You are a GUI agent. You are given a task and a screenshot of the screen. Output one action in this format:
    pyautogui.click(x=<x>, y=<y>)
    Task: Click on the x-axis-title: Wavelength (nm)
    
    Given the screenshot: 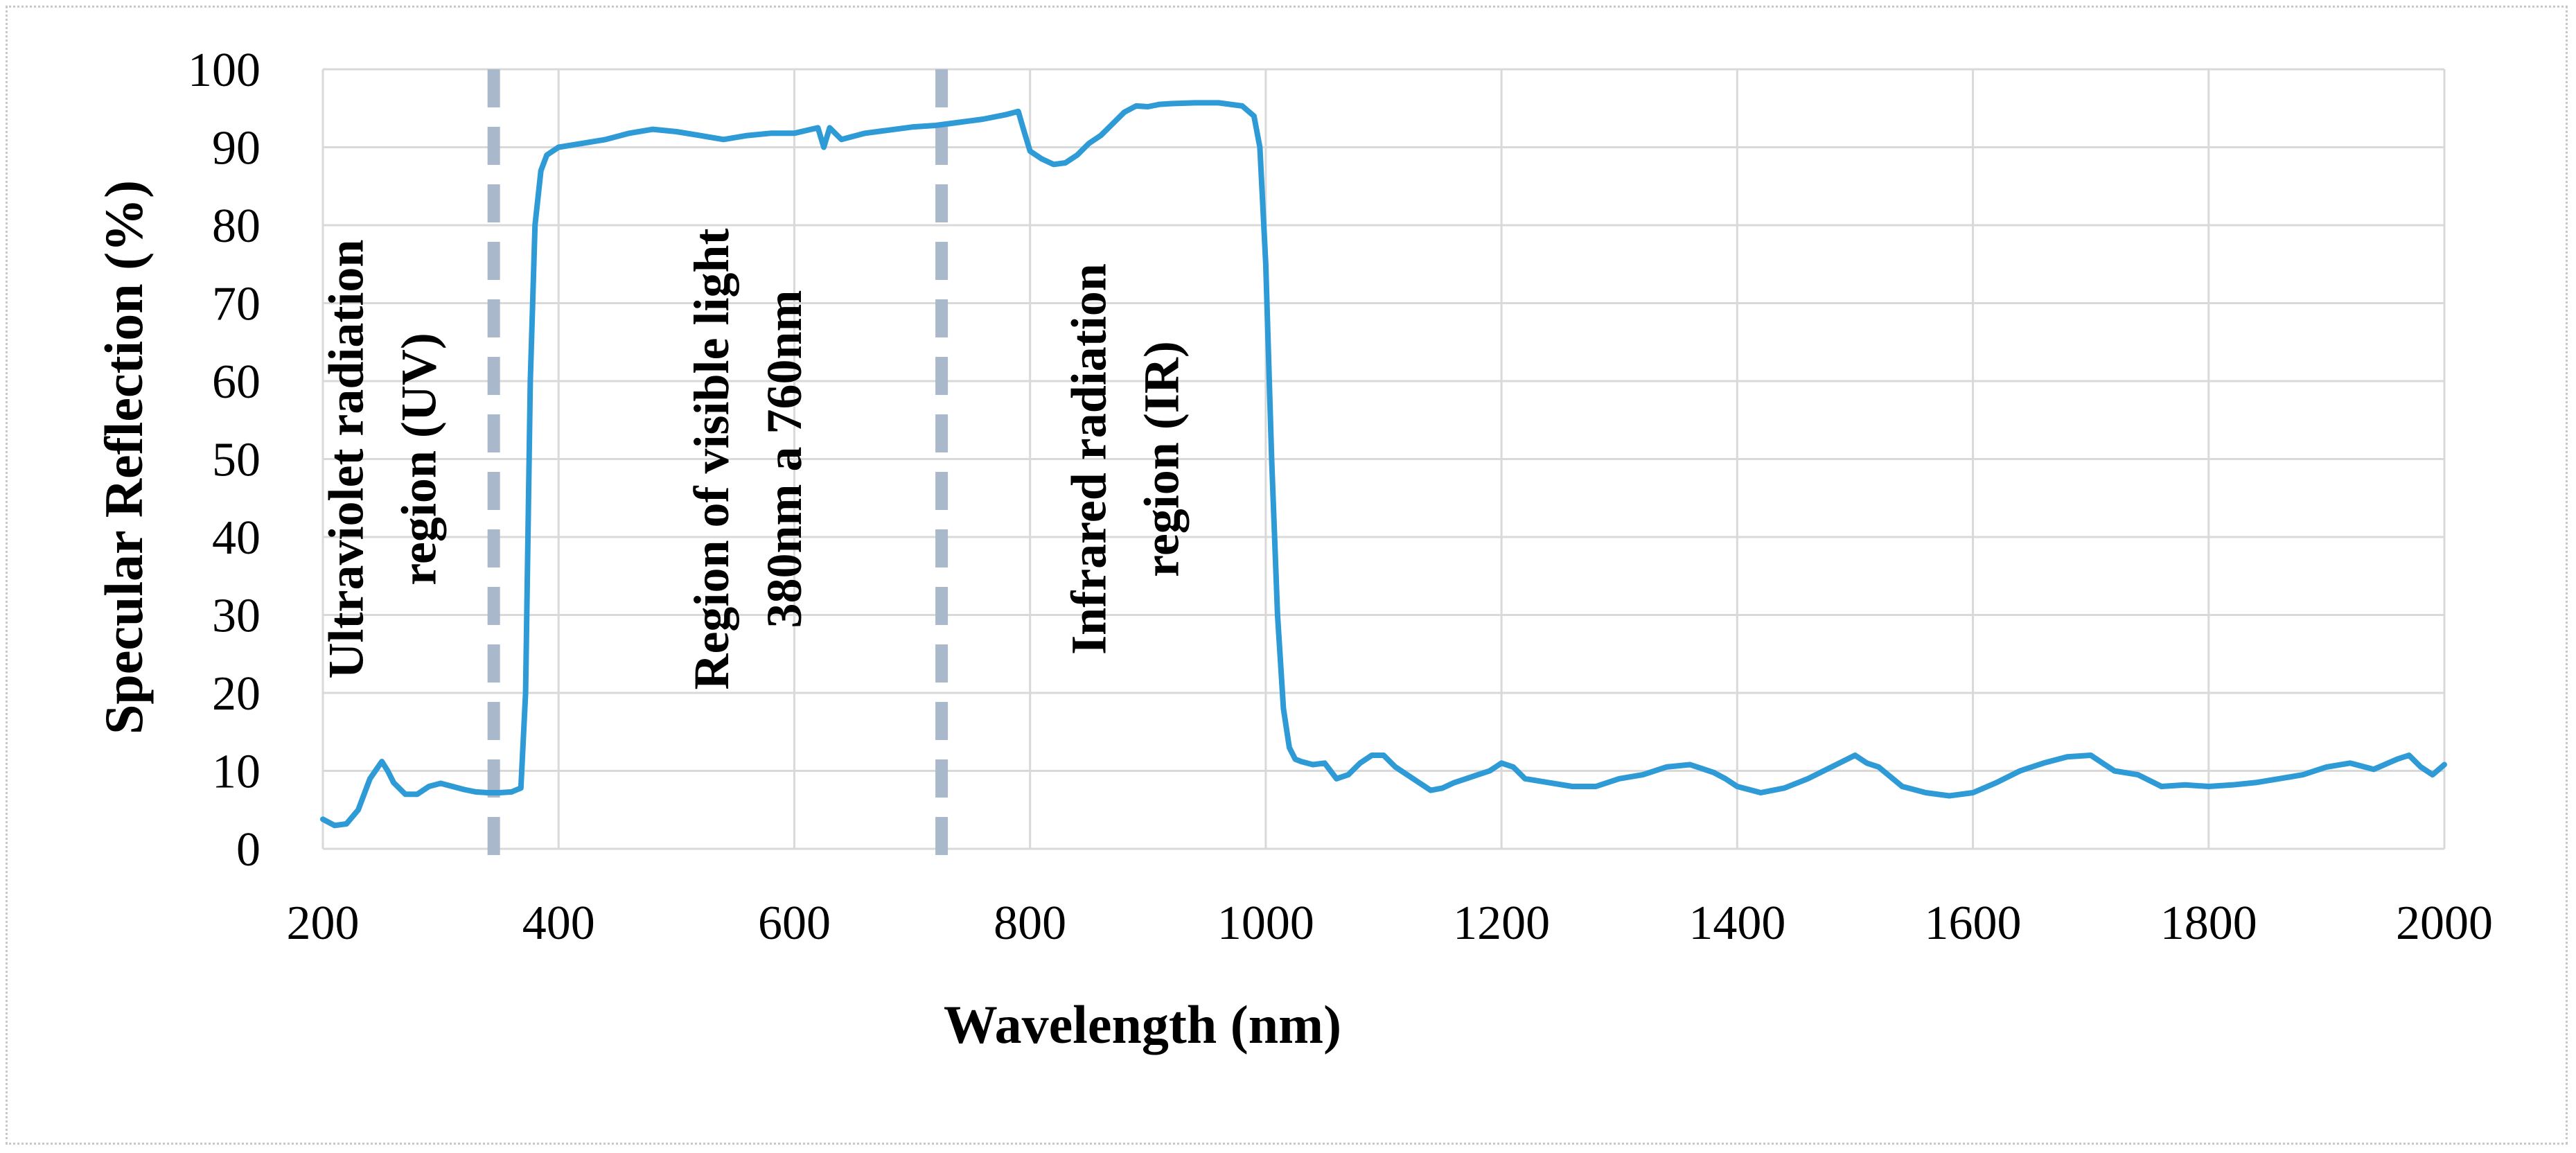 What is the action you would take?
    pyautogui.click(x=1142, y=1024)
    